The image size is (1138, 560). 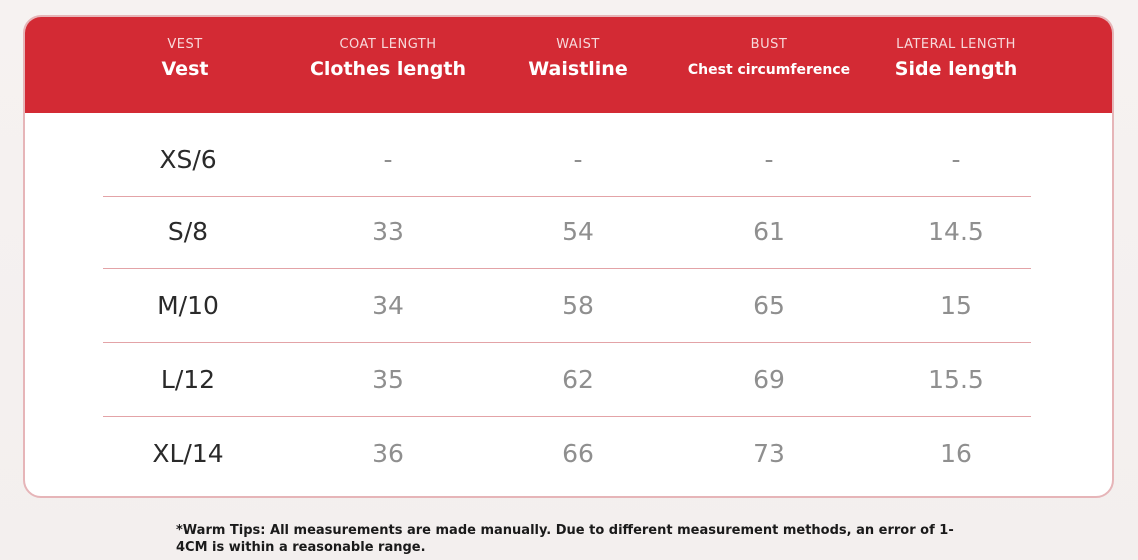 What do you see at coordinates (188, 305) in the screenshot?
I see `size-cell: M/10` at bounding box center [188, 305].